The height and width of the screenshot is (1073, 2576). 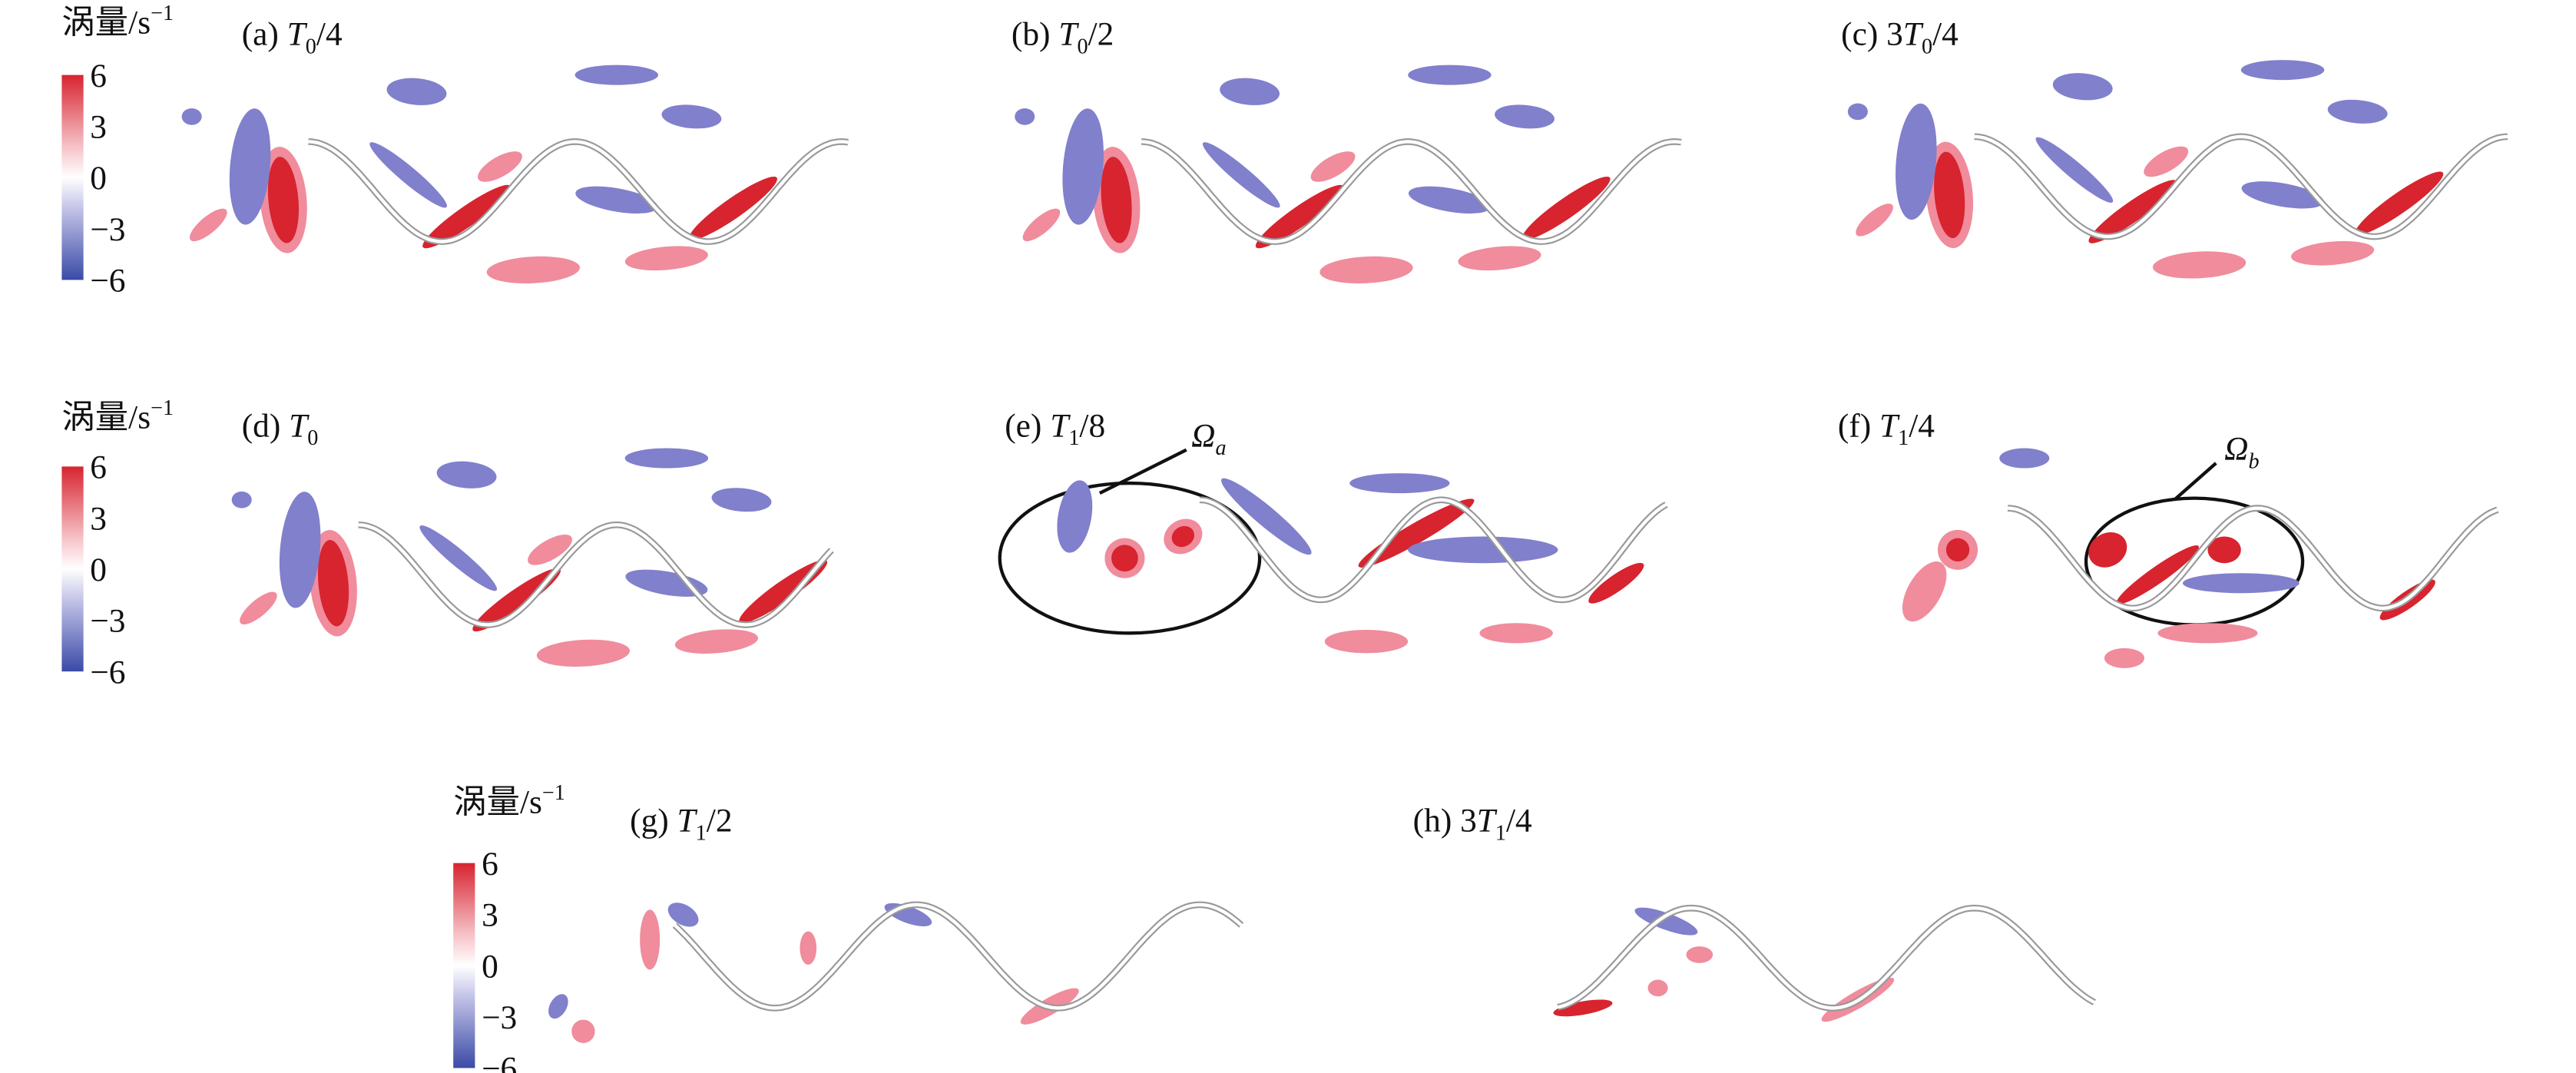 I want to click on panel-tag: (c), so click(x=1860, y=35).